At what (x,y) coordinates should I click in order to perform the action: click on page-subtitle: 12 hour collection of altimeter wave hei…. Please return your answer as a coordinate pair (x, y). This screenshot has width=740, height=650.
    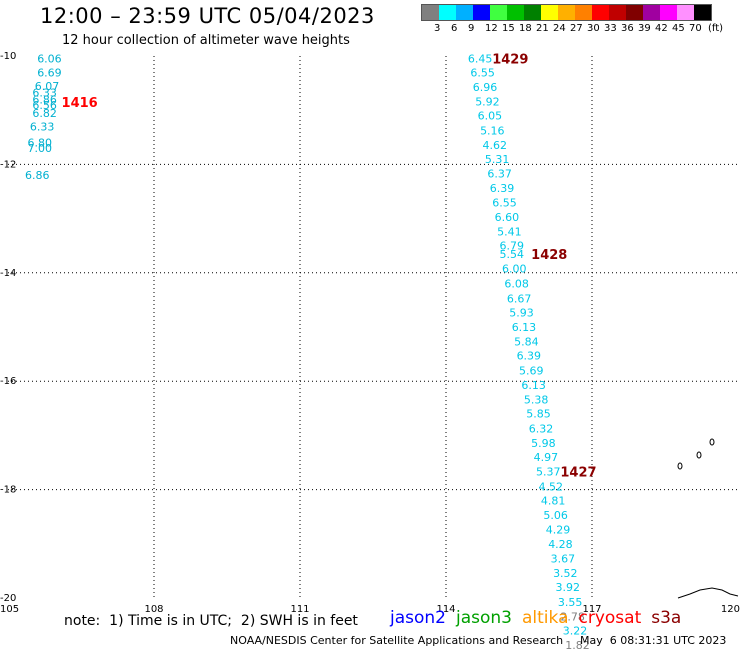
    Looking at the image, I should click on (206, 40).